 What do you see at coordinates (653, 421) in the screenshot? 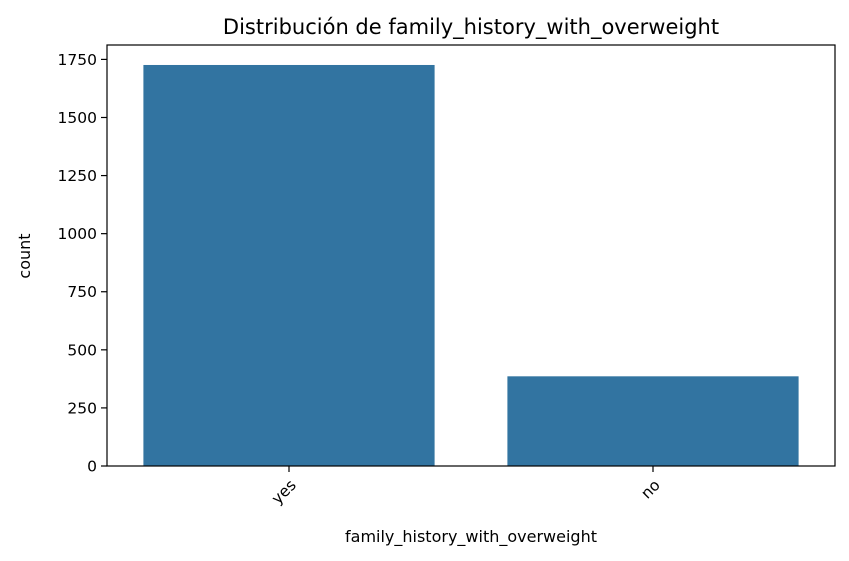
I see `bar-no` at bounding box center [653, 421].